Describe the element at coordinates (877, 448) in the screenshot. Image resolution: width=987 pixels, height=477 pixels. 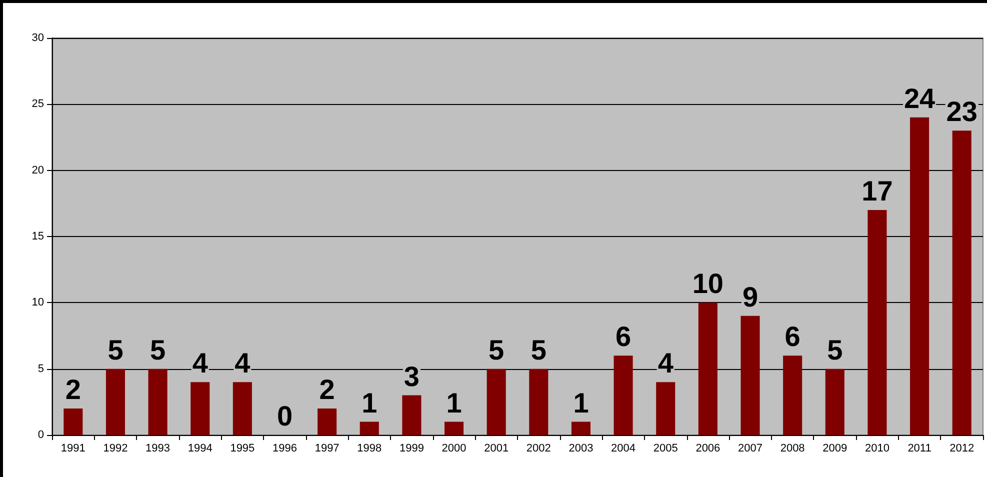
I see `x-tick-label: 2010` at that location.